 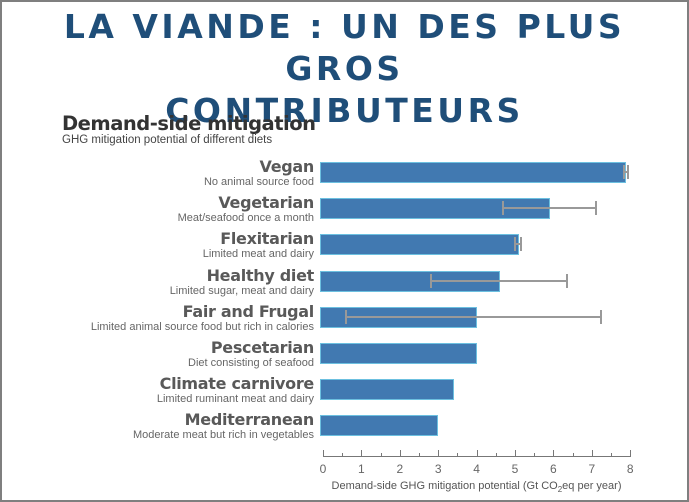 I want to click on x-tick-label: 6, so click(x=553, y=469).